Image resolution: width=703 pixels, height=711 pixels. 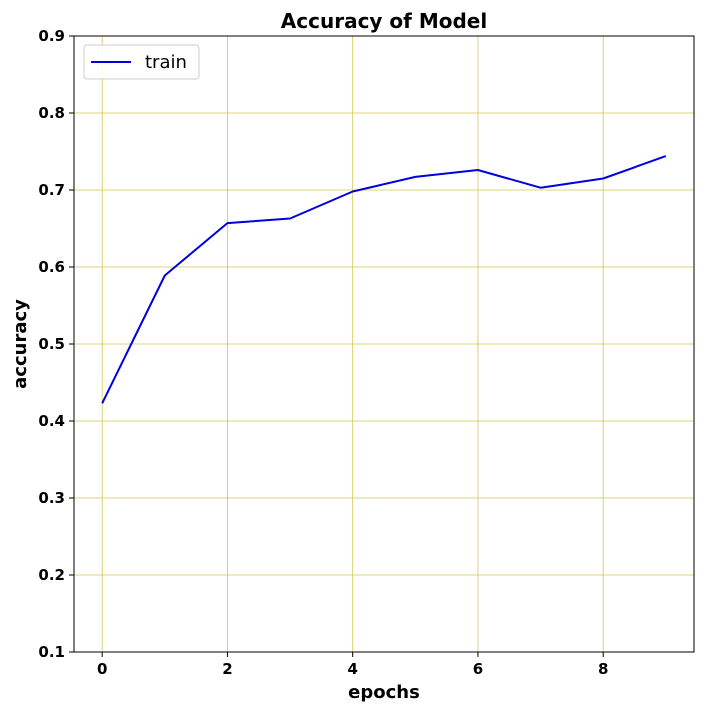 What do you see at coordinates (51, 344) in the screenshot?
I see `y-tick-label: 0.5` at bounding box center [51, 344].